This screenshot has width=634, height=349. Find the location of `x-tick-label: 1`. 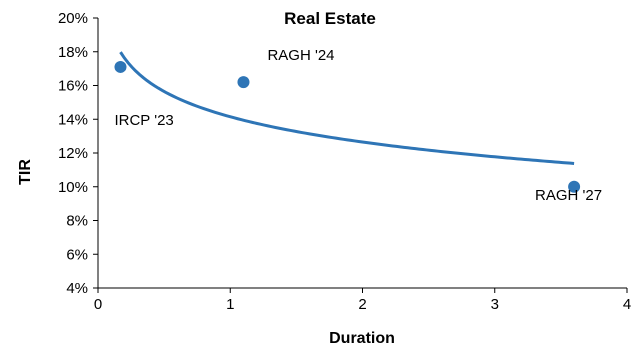

x-tick-label: 1 is located at coordinates (230, 304).